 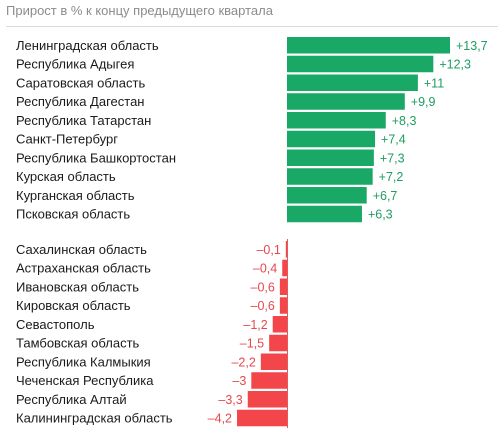 What do you see at coordinates (94, 418) in the screenshot?
I see `category-label: Калининградская область` at bounding box center [94, 418].